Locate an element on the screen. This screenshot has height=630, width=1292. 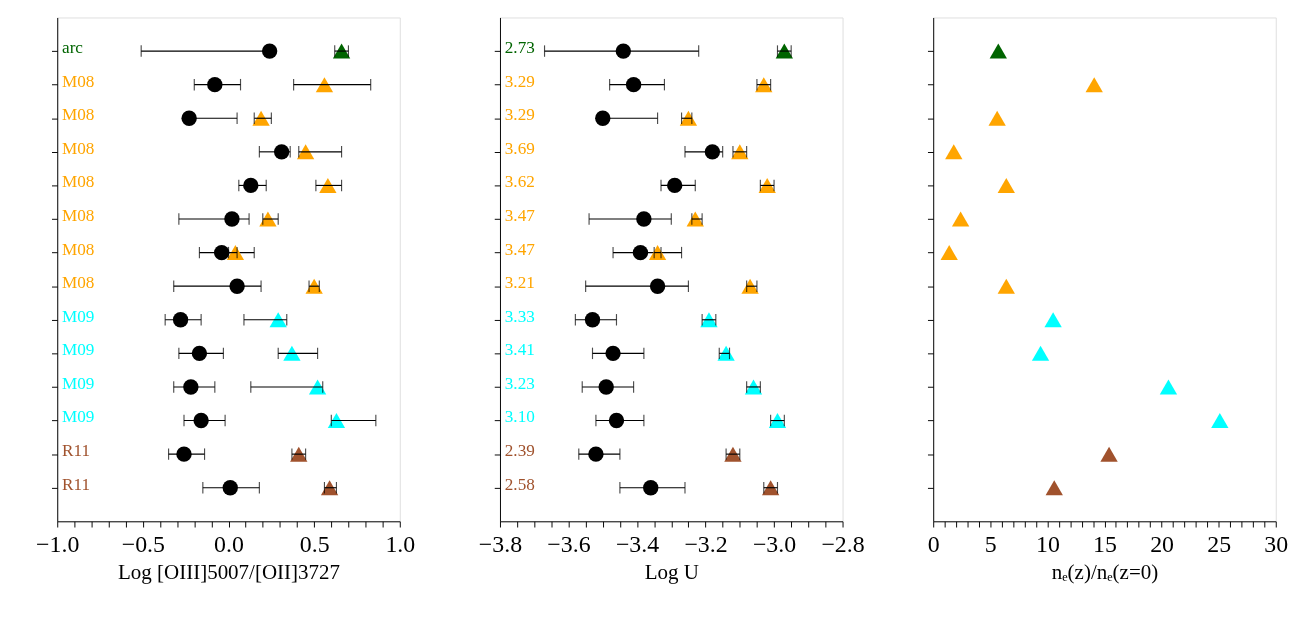
x-tick-label: −3.8 is located at coordinates (500, 544).